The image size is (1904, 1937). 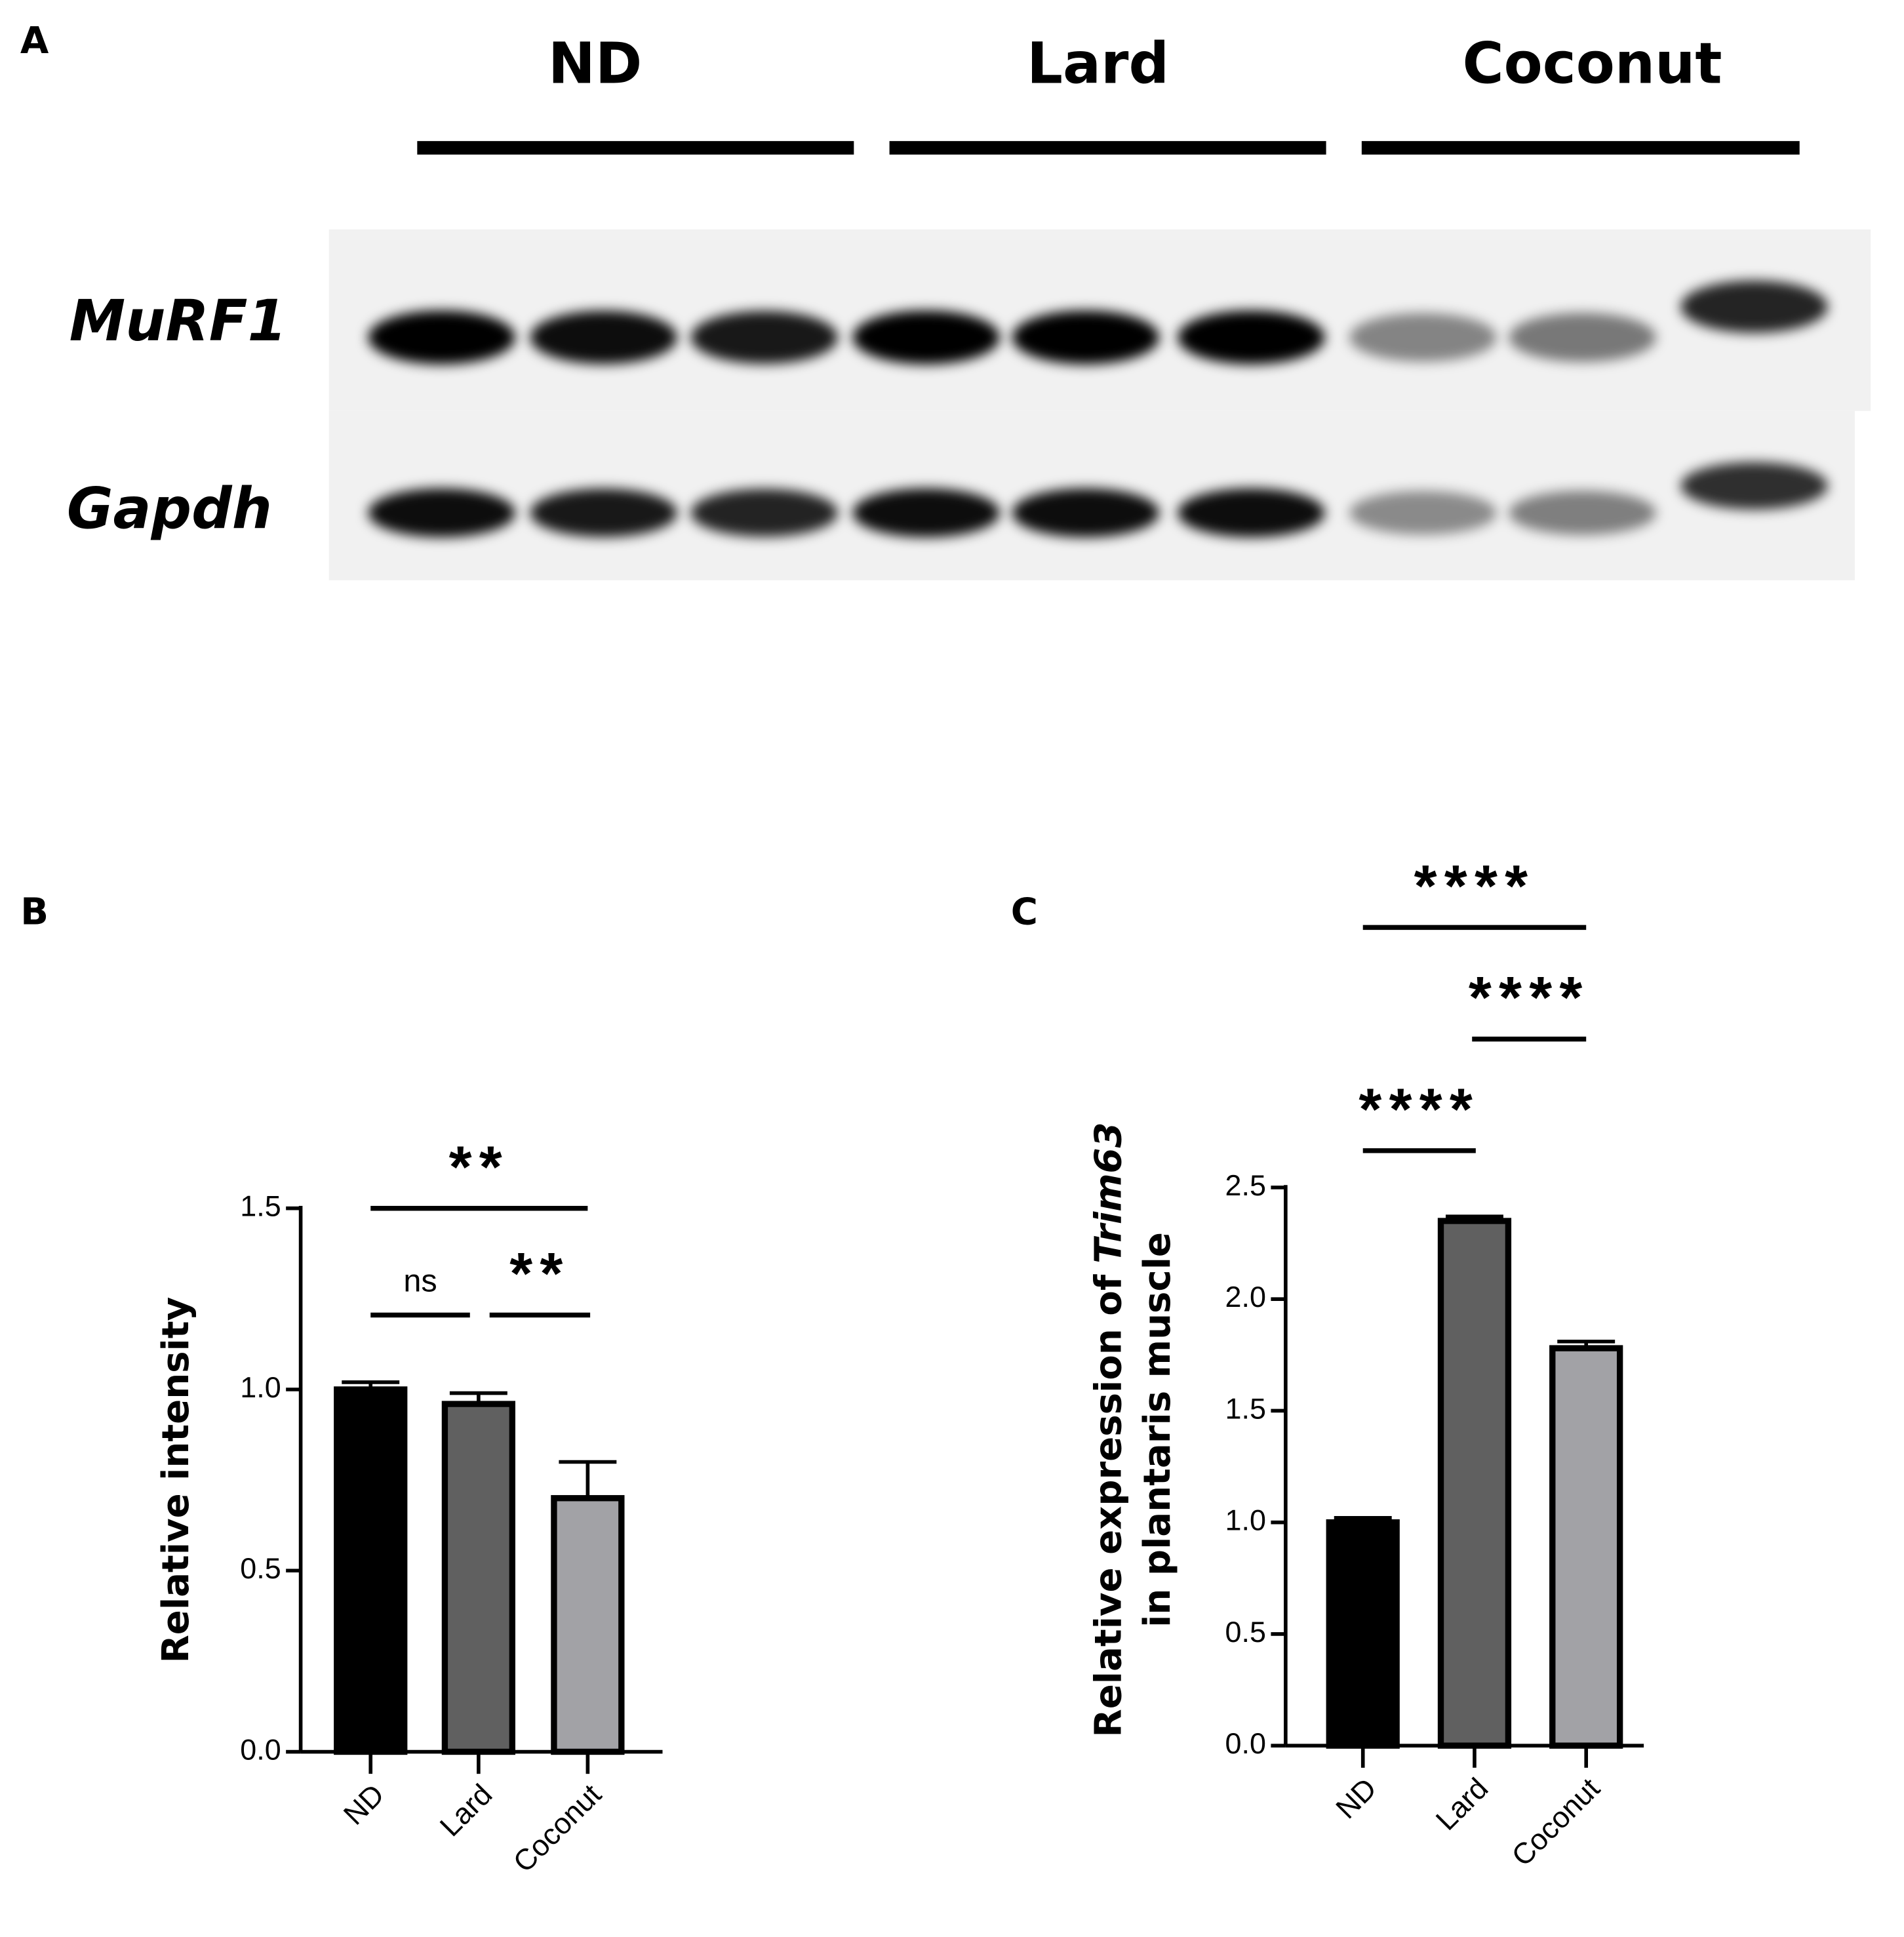 What do you see at coordinates (1245, 1185) in the screenshot?
I see `y-tick-label: 2.5` at bounding box center [1245, 1185].